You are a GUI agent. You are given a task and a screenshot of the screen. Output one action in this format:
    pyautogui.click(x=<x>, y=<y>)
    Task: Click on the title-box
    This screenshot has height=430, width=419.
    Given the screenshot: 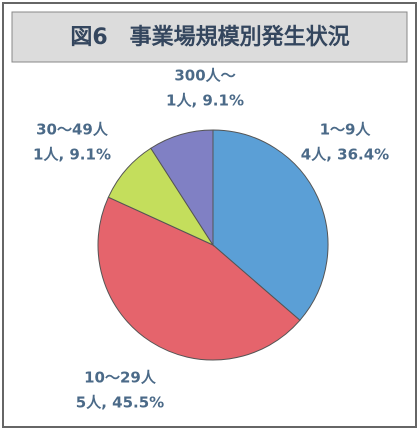 What is the action you would take?
    pyautogui.click(x=209, y=37)
    